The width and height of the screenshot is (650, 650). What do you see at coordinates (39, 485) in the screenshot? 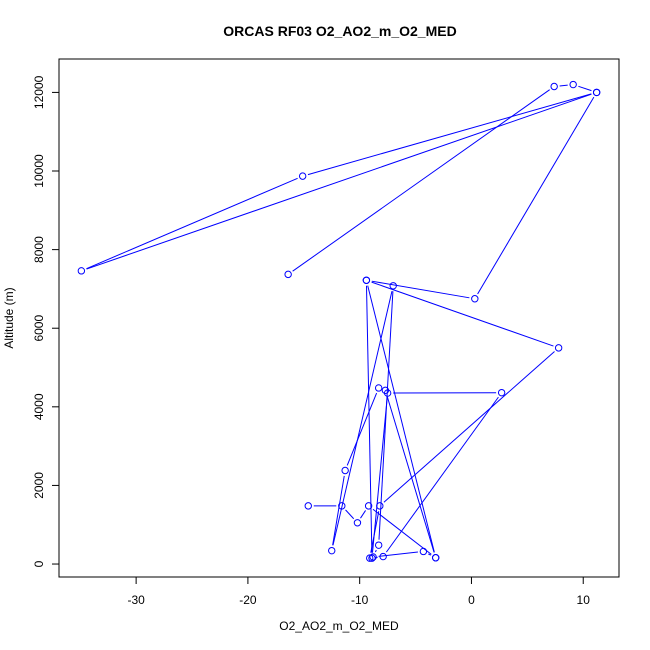
I see `y-tick-label: 2000` at bounding box center [39, 485].